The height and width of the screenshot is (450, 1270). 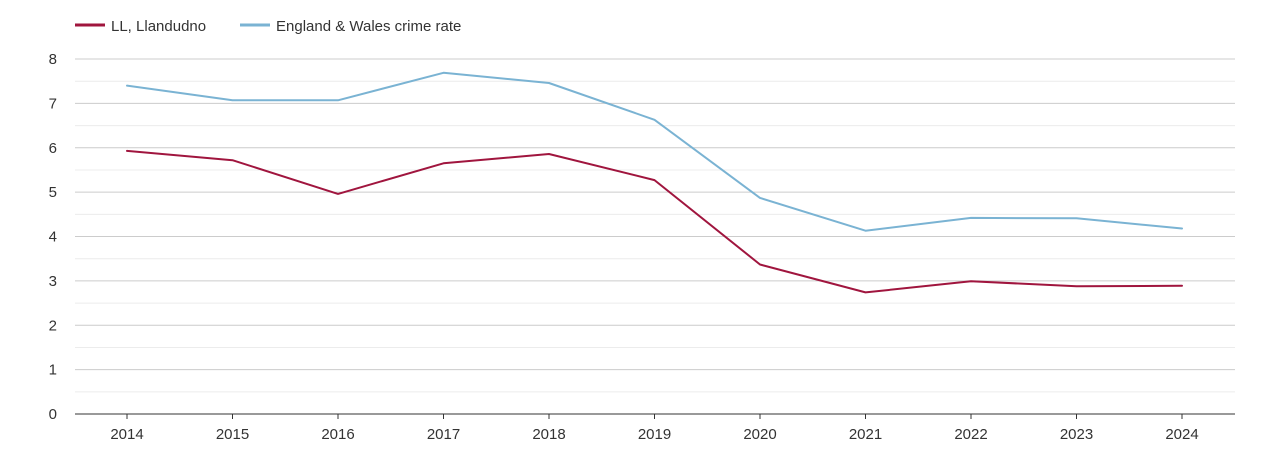 I want to click on x-tick-label: 2014, so click(x=126, y=434).